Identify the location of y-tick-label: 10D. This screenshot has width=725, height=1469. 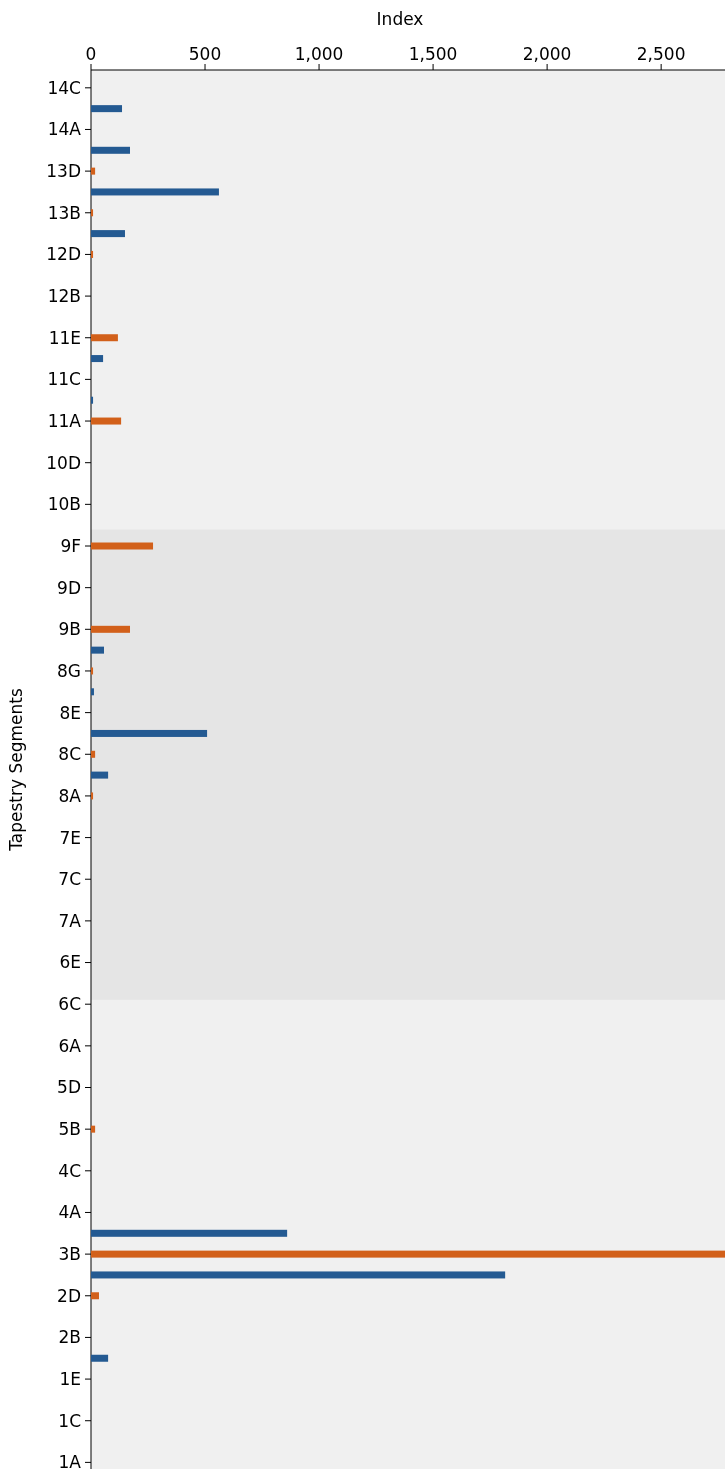
(63, 462).